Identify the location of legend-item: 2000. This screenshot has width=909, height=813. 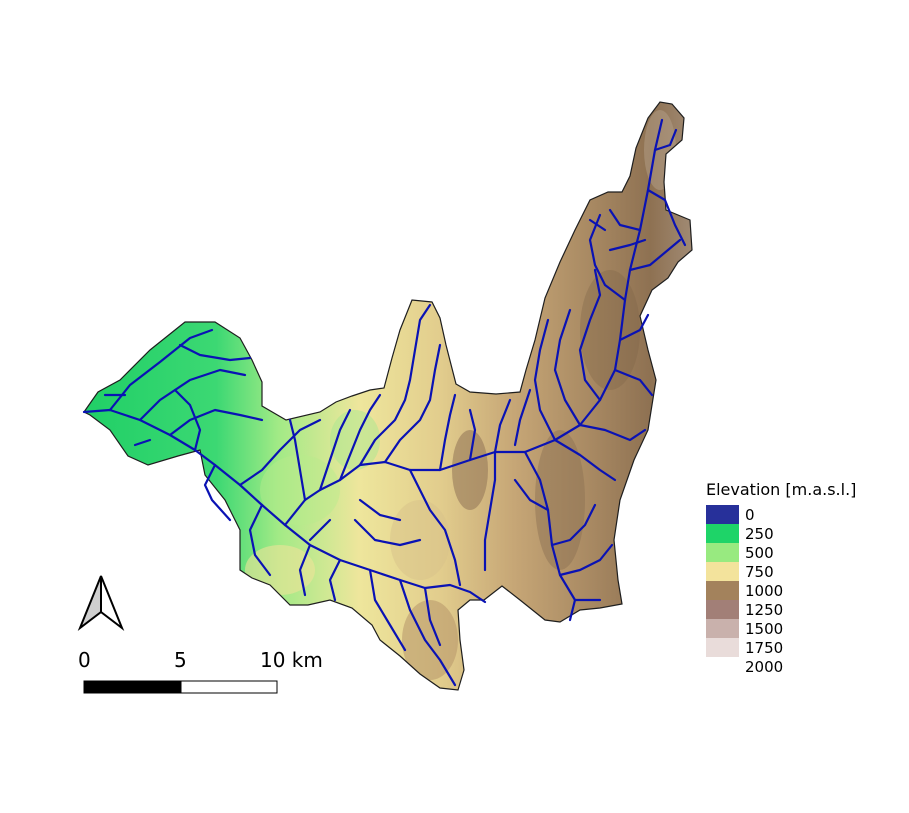
(781, 666).